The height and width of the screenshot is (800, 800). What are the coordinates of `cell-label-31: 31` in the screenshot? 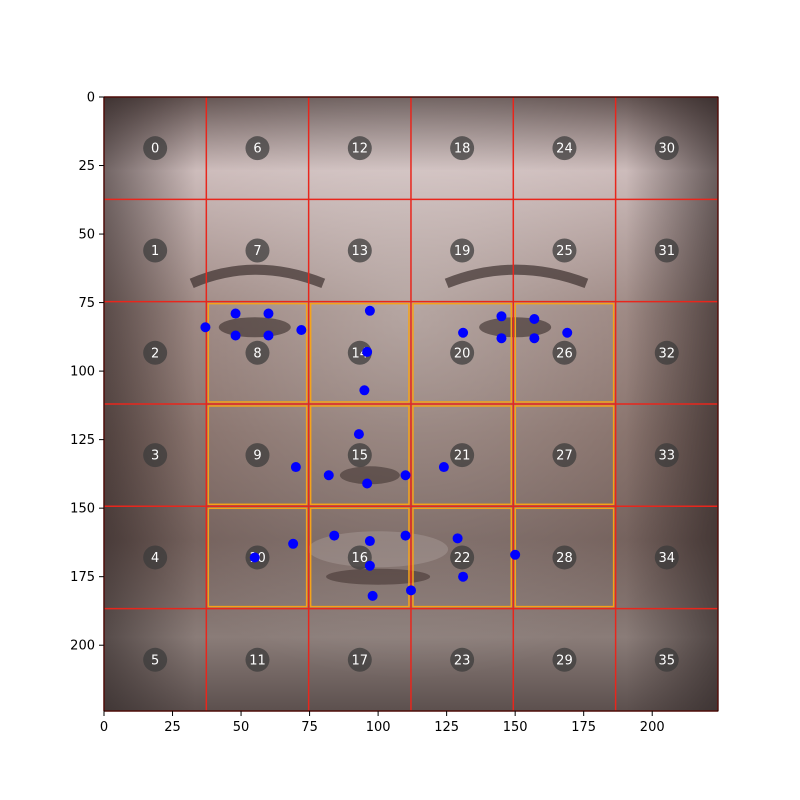 It's located at (667, 251).